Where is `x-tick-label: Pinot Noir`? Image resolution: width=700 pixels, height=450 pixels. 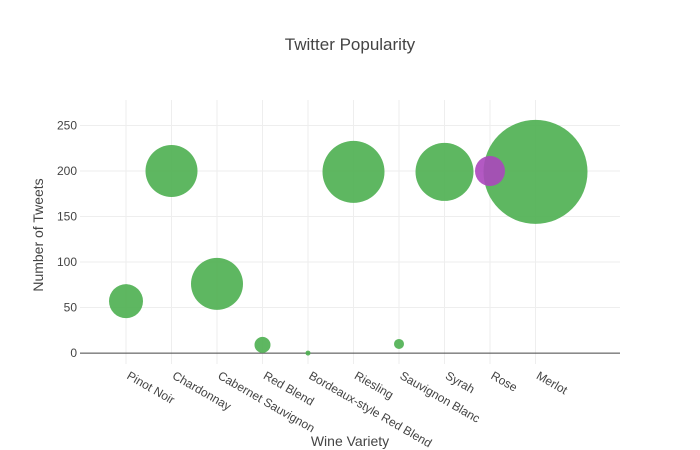
x-tick-label: Pinot Noir is located at coordinates (151, 387).